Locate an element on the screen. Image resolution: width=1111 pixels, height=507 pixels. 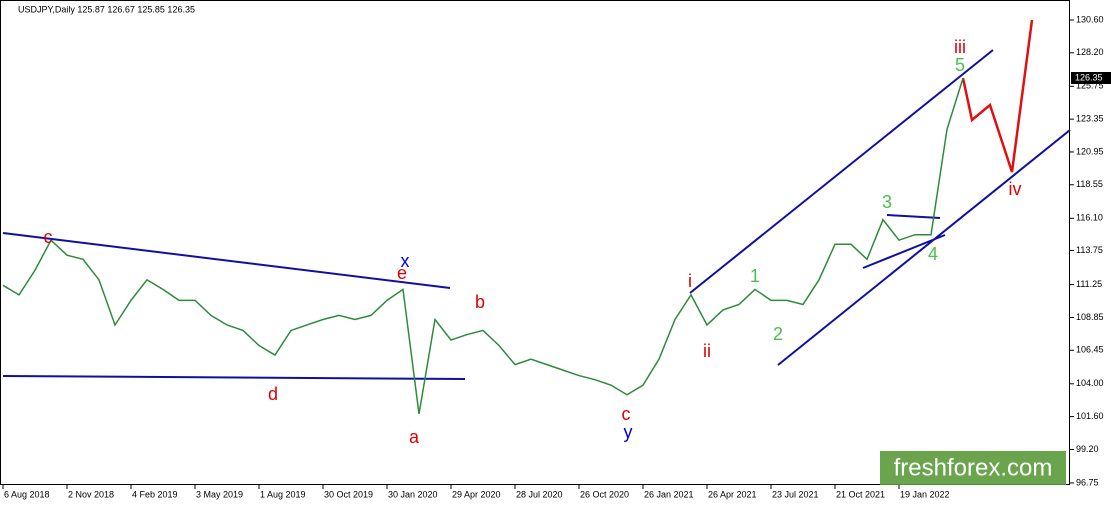
y-tick-label: 104.00 is located at coordinates (1090, 383).